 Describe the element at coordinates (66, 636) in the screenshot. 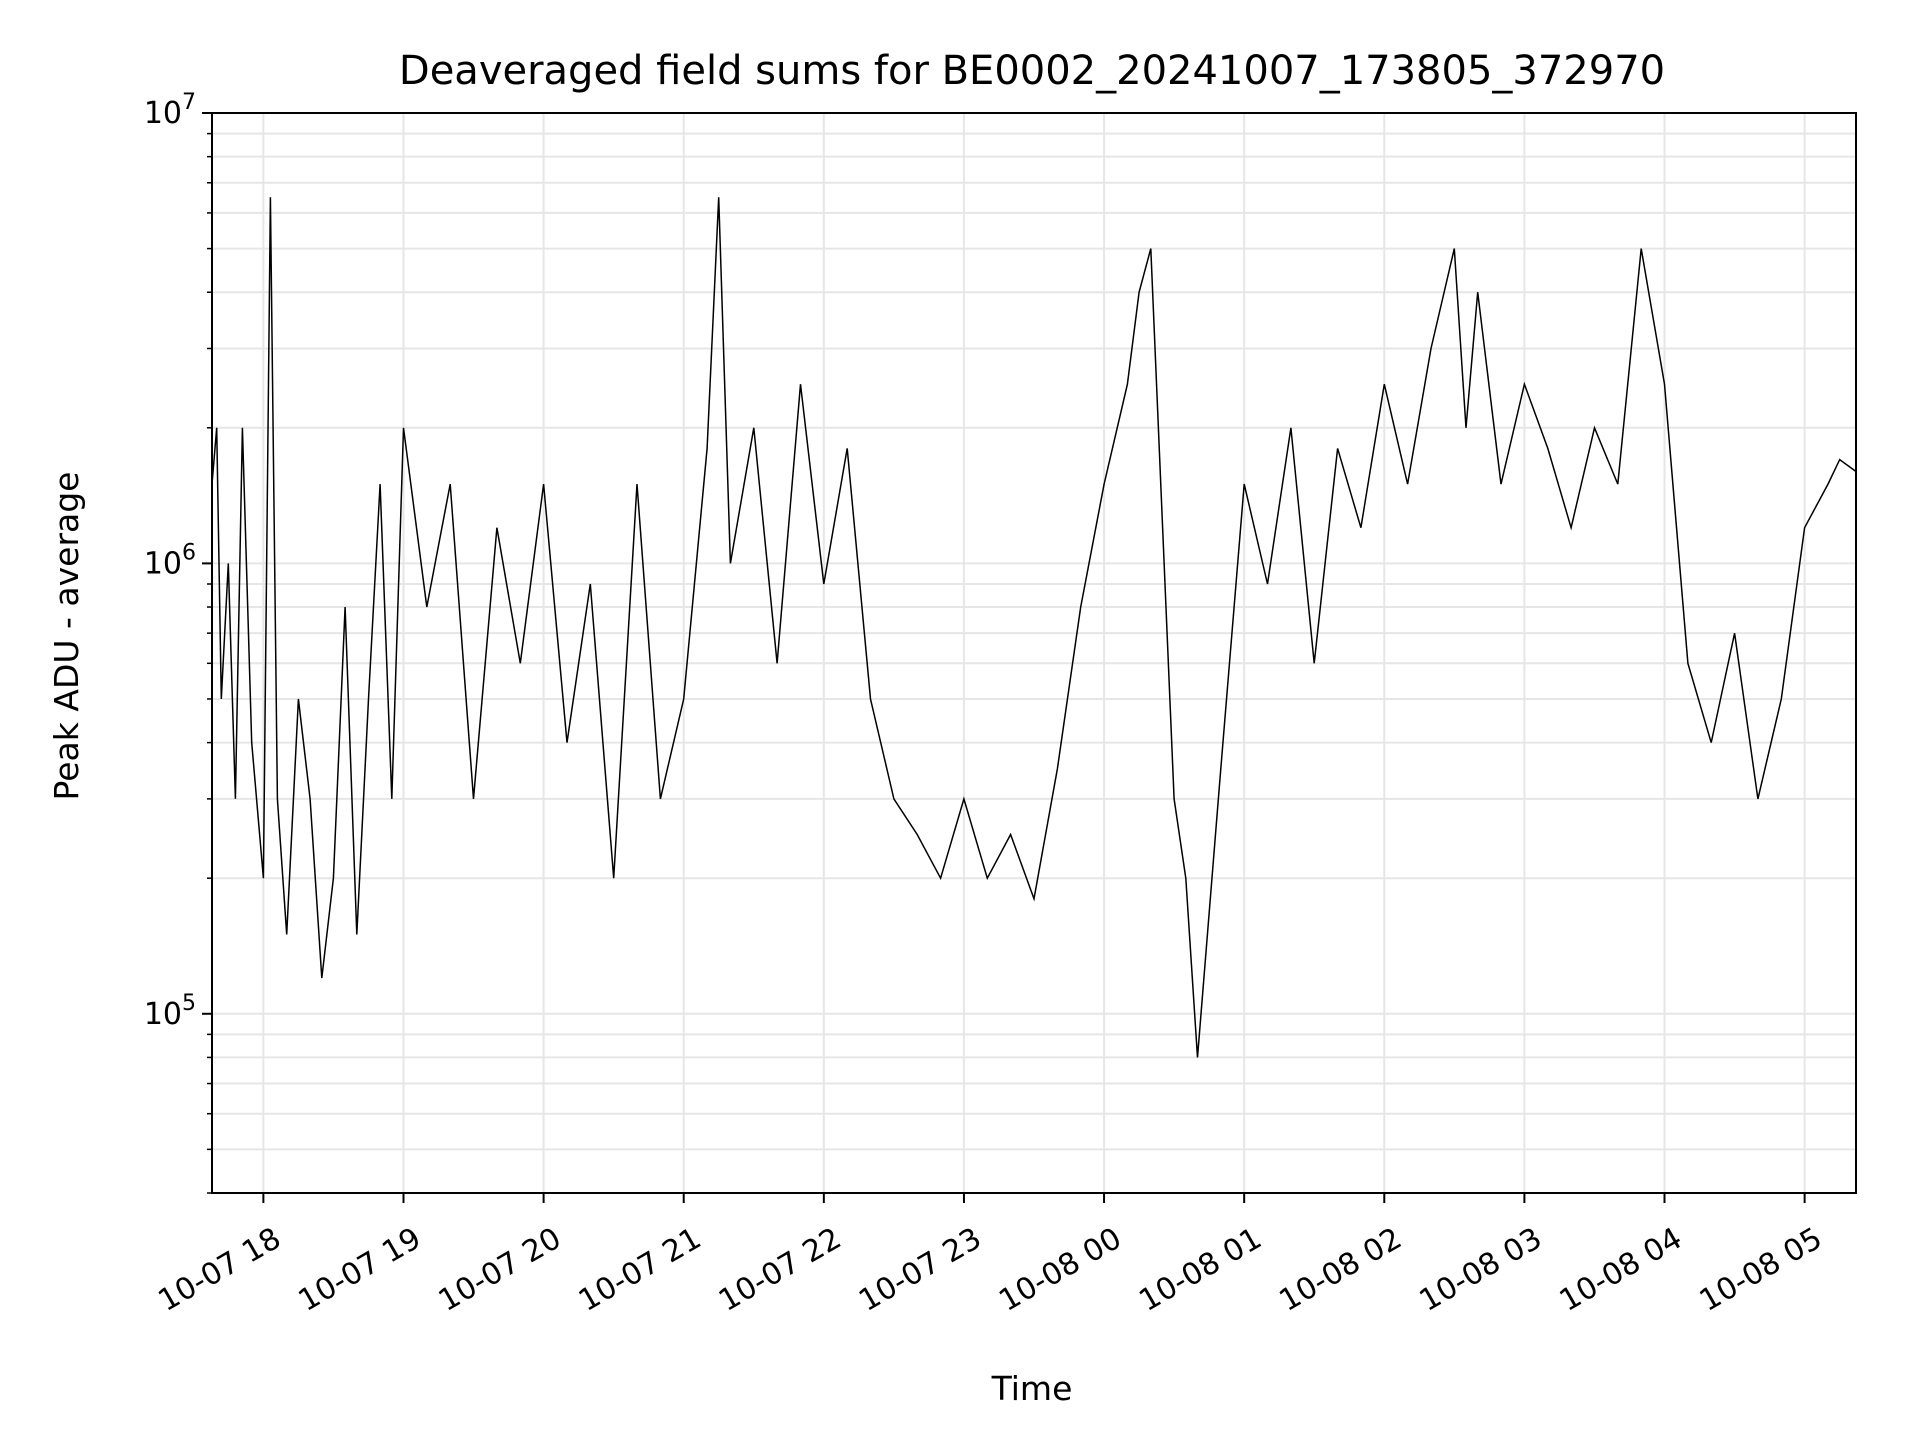

I see `y-axis-label: Peak ADU - average` at that location.